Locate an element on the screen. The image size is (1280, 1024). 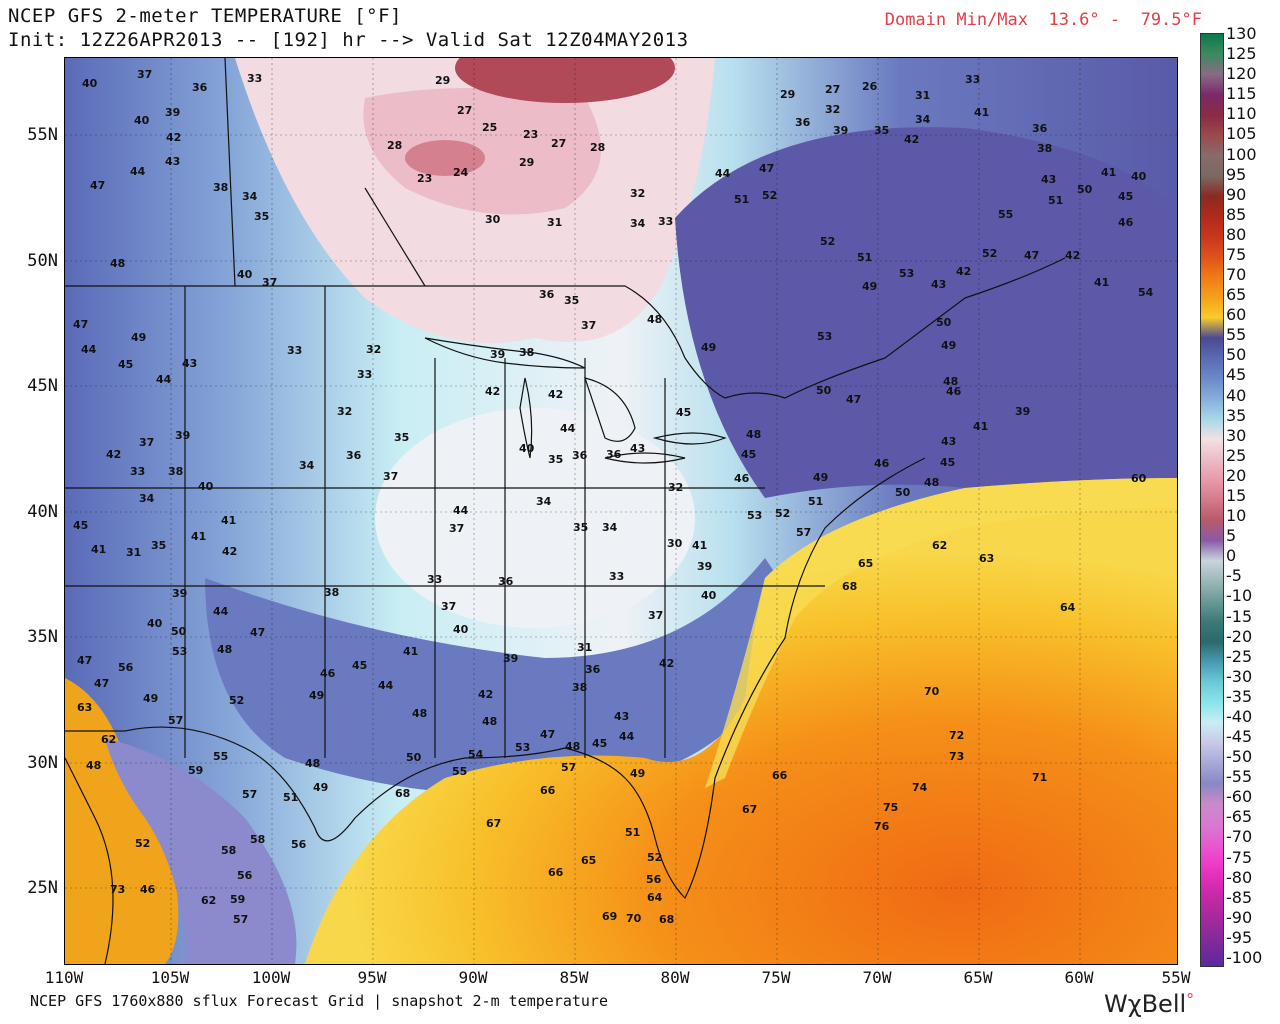
station-value: 66 is located at coordinates (780, 775).